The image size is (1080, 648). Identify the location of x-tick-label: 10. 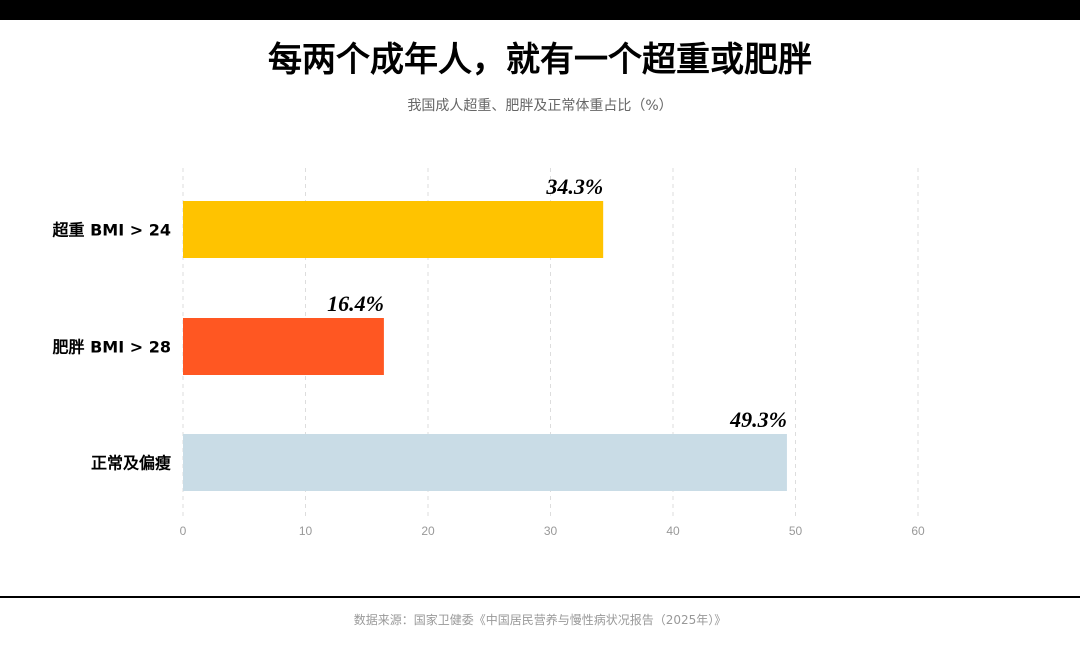
(306, 531).